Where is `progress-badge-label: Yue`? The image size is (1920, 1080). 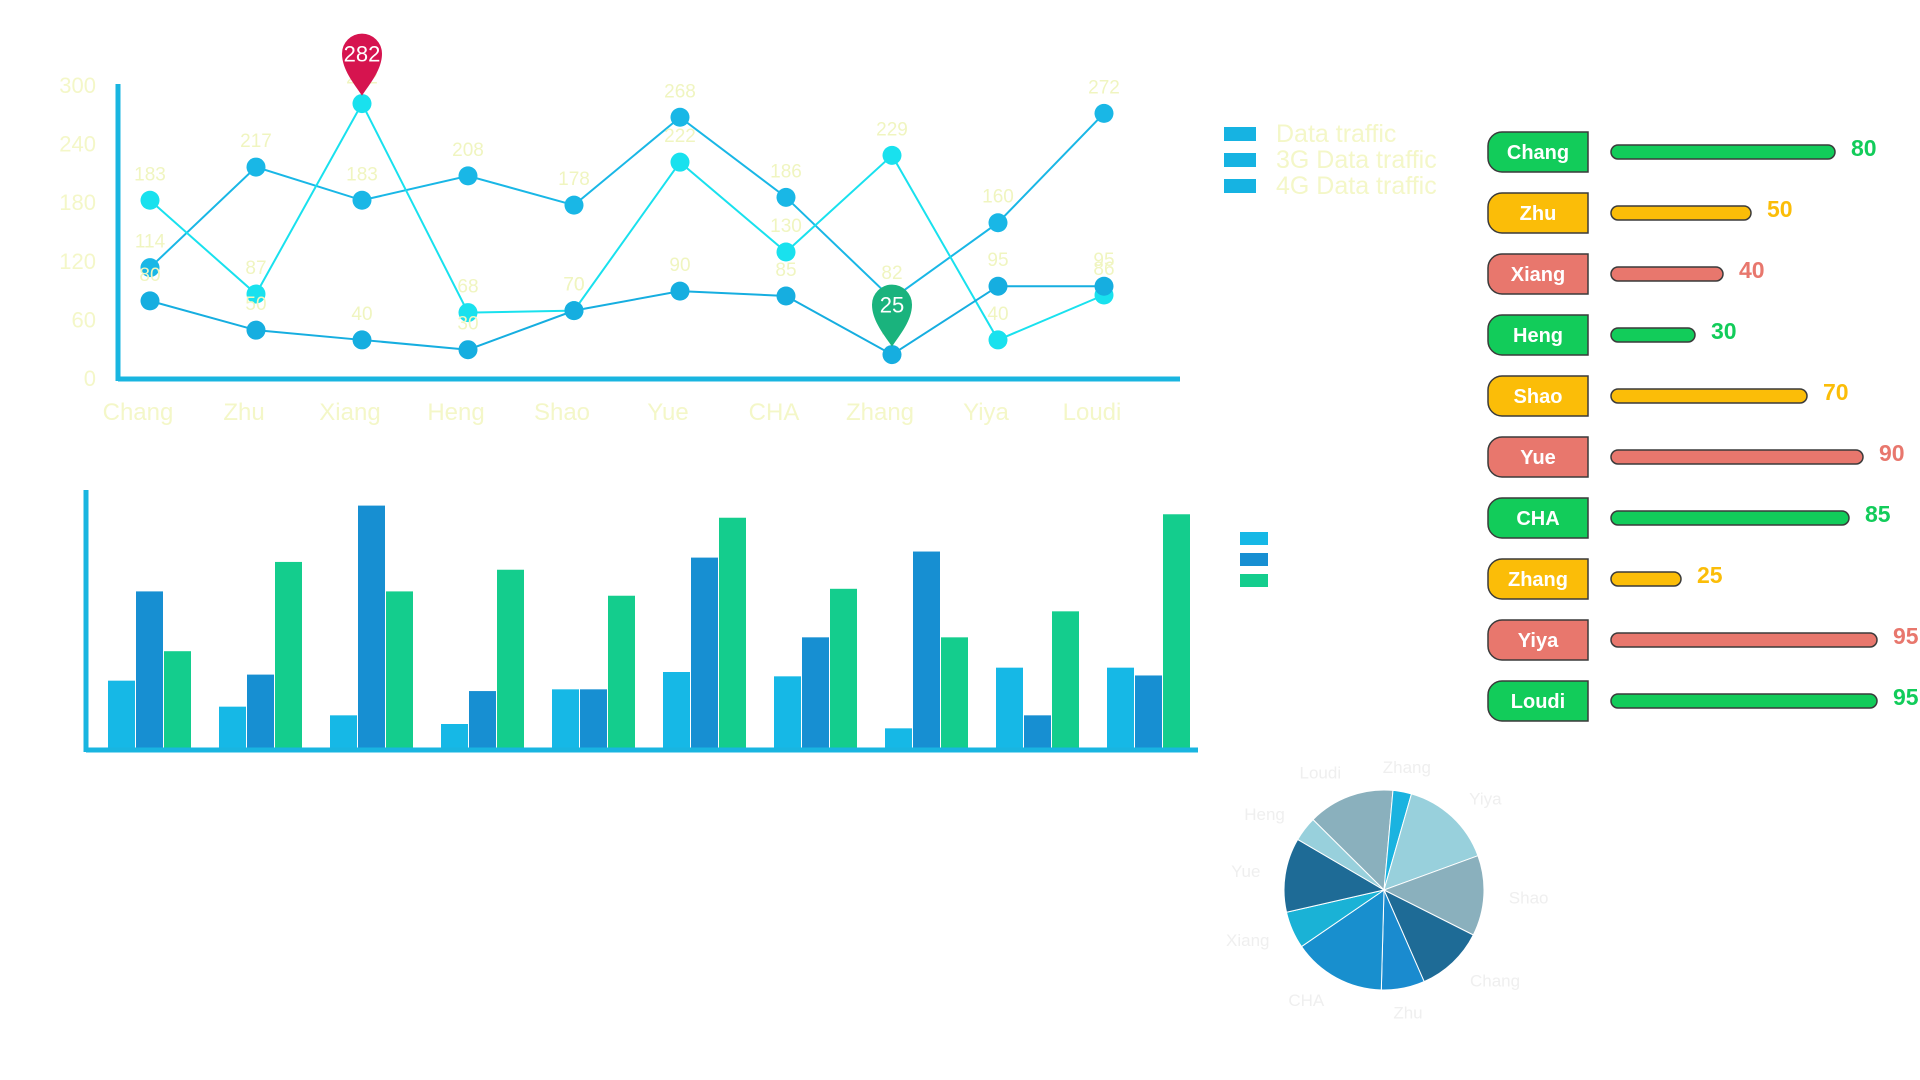 progress-badge-label: Yue is located at coordinates (1538, 458).